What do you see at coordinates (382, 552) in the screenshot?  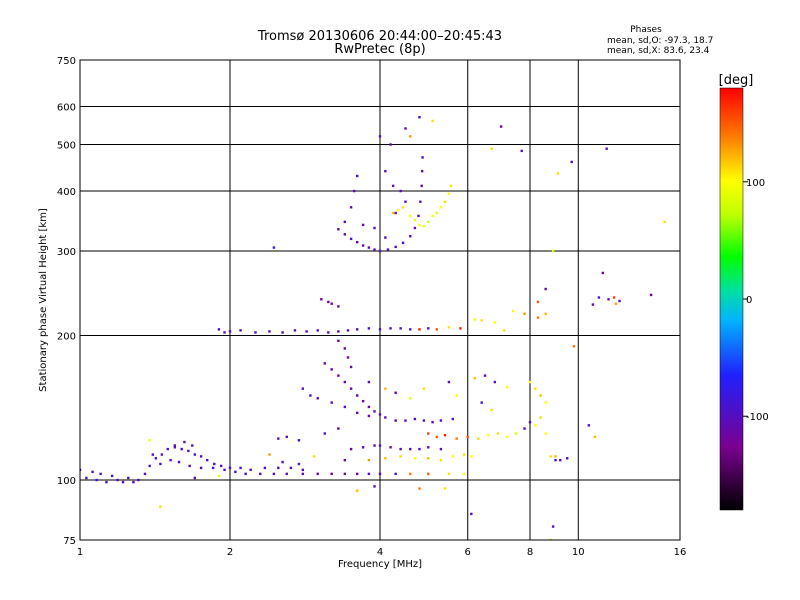 I see `x-axis-ticks: 1 2 4 6 8 10 16` at bounding box center [382, 552].